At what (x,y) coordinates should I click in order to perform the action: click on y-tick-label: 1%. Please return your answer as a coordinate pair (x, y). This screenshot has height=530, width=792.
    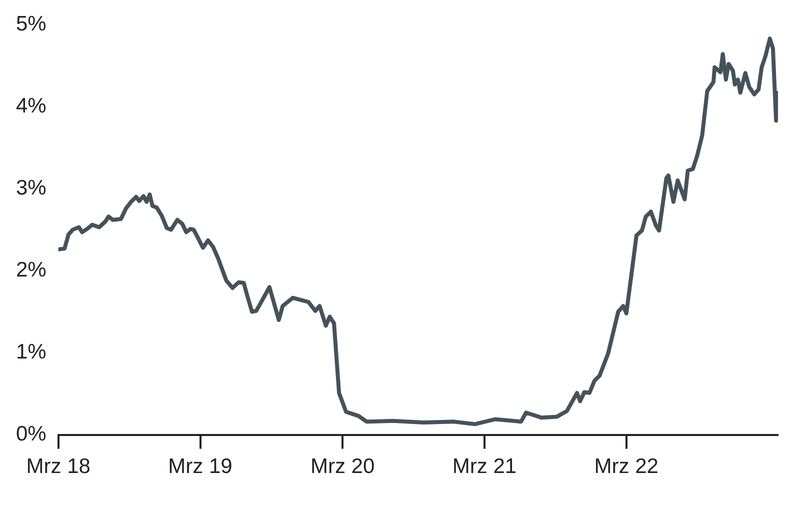
    Looking at the image, I should click on (31, 352).